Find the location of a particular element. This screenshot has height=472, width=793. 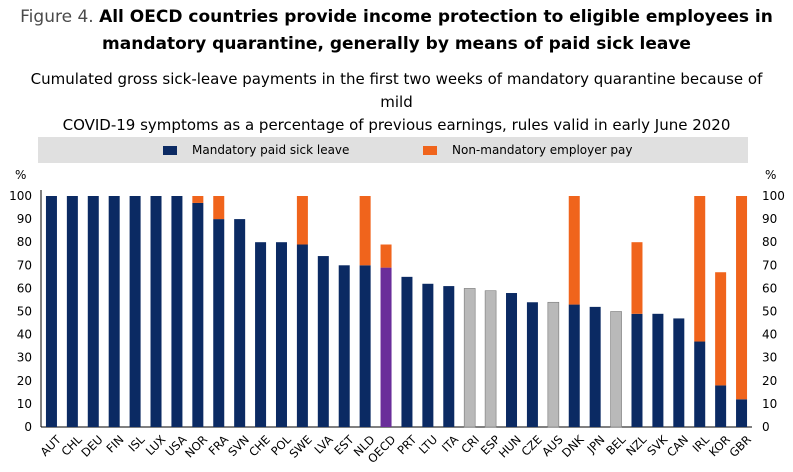

bar-nonmandatory-swe is located at coordinates (302, 220).